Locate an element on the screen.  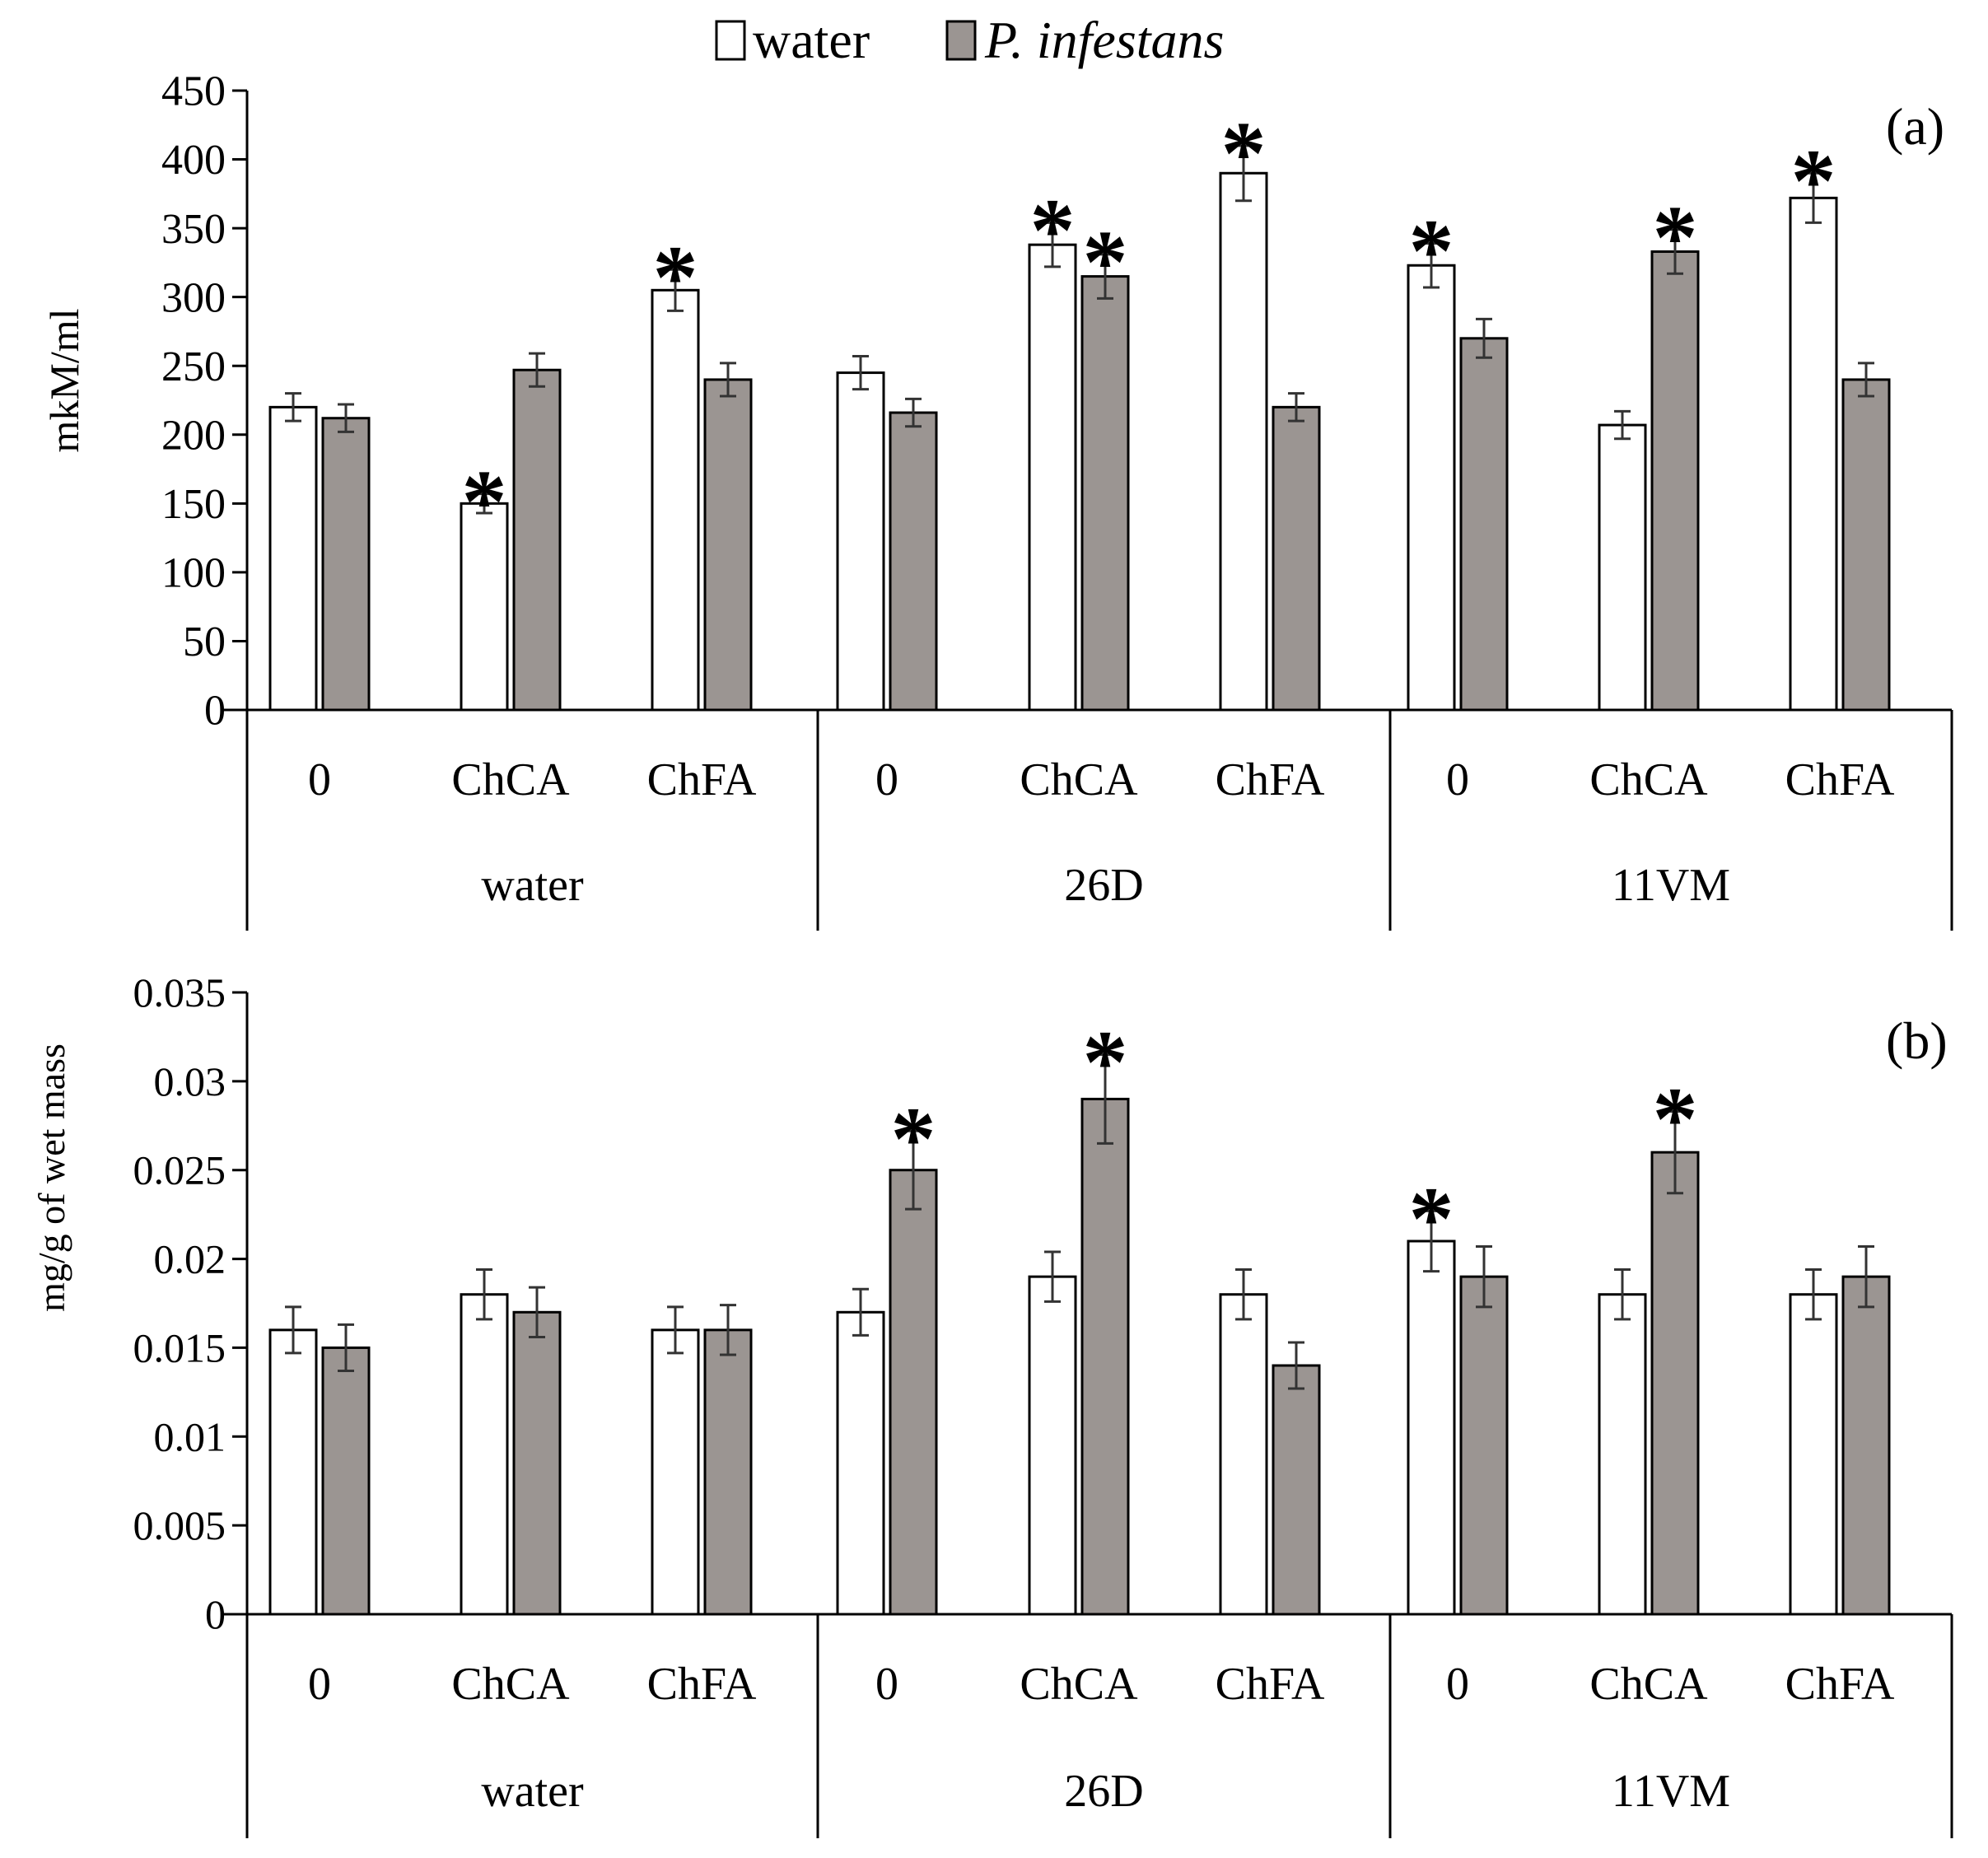
panel-a-y-axis-label: mkM/ml is located at coordinates (64, 380).